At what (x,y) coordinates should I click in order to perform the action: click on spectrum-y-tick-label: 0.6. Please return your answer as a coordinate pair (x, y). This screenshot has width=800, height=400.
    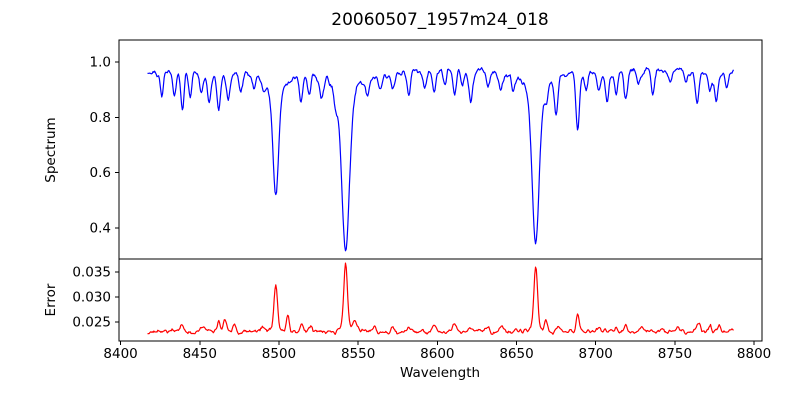
    Looking at the image, I should click on (100, 173).